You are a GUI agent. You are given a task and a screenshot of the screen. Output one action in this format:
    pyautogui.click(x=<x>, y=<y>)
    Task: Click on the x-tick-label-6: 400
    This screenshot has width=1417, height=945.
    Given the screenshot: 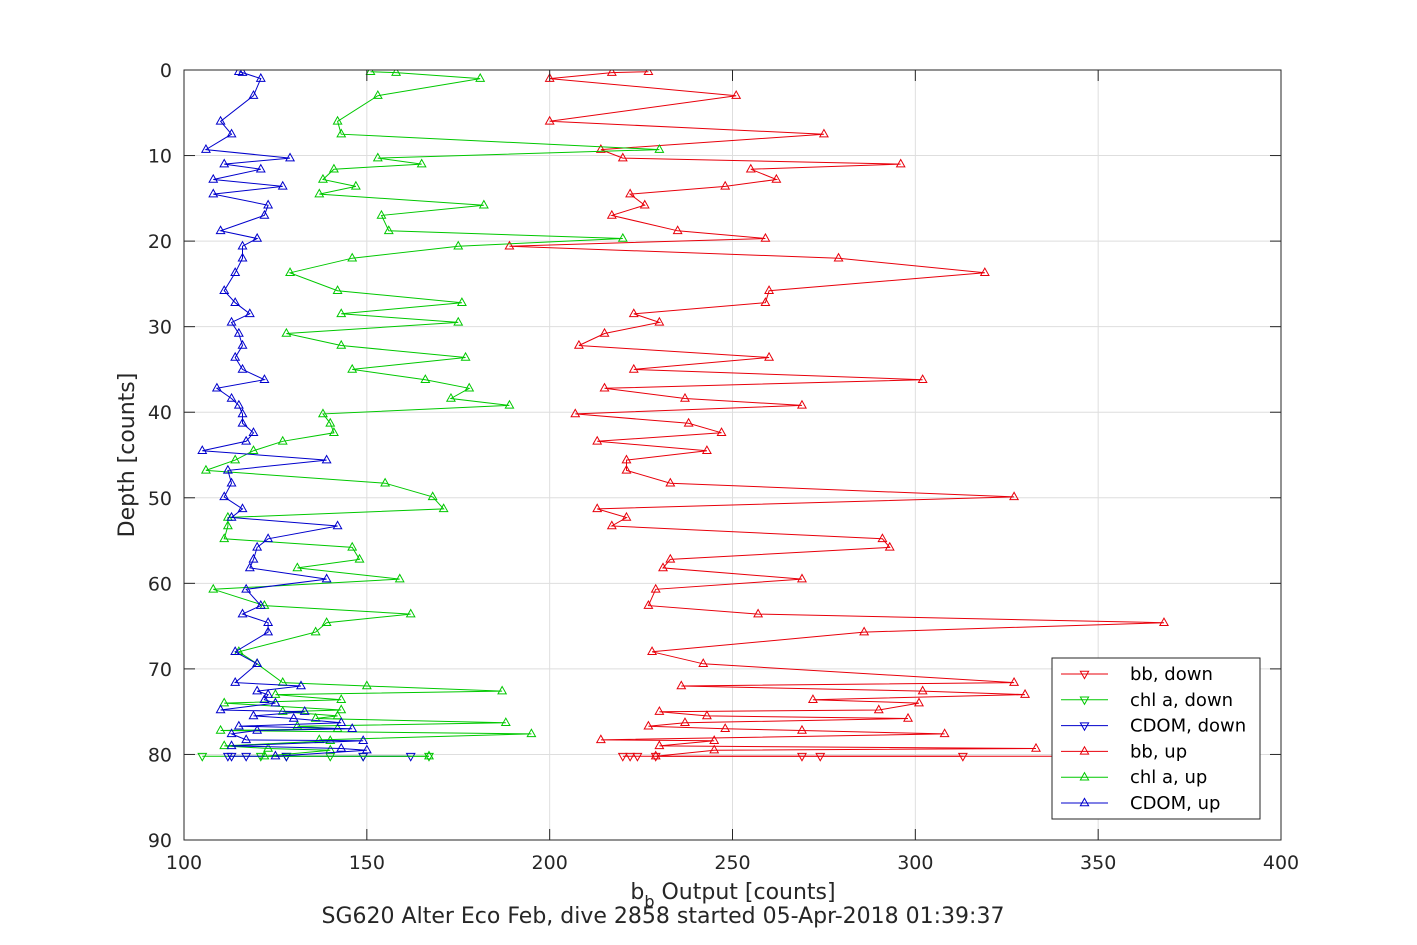 What is the action you would take?
    pyautogui.click(x=1281, y=863)
    